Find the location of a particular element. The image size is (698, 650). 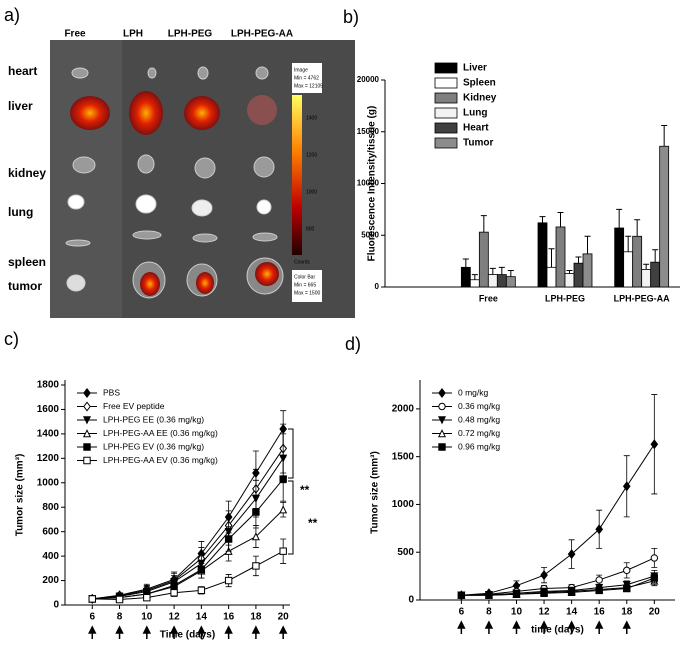

image-info: Min = 4762 is located at coordinates (306, 78).